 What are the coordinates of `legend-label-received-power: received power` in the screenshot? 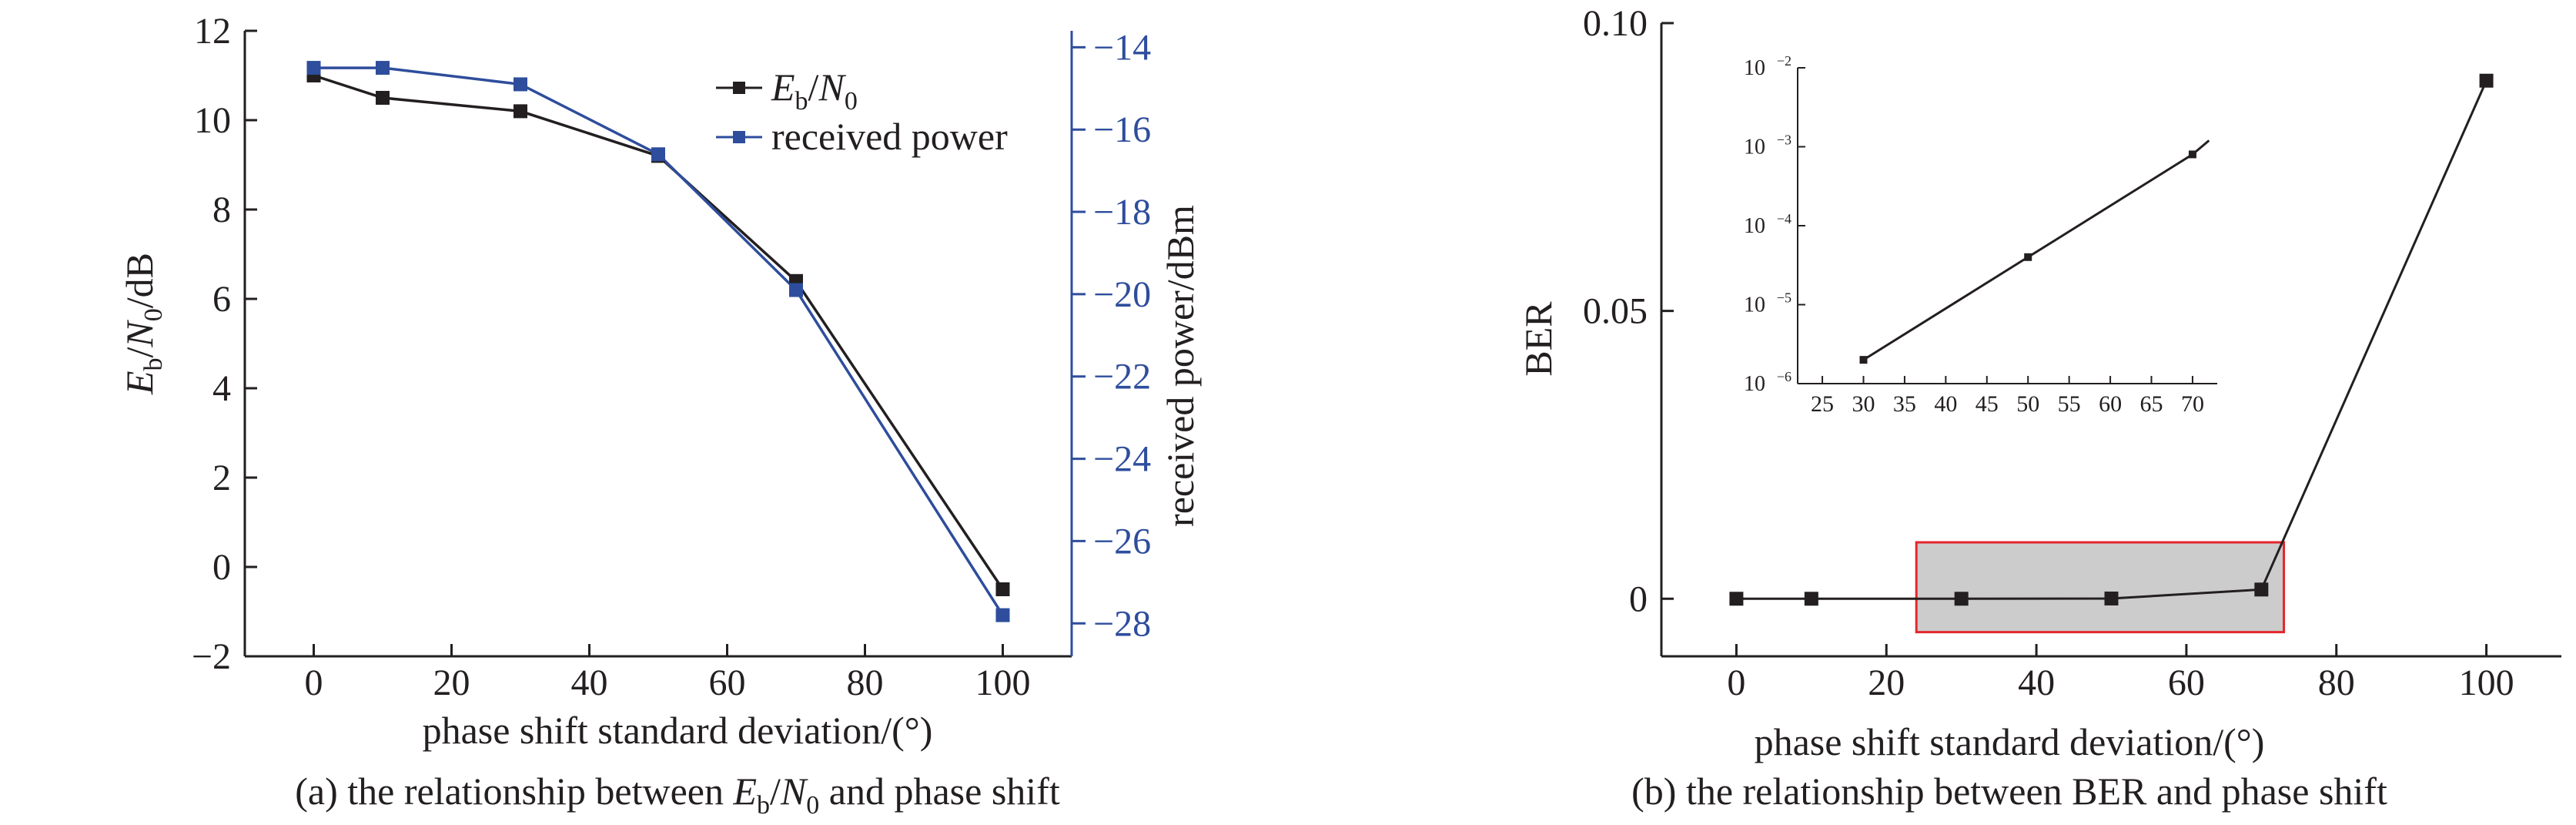 It's located at (890, 136).